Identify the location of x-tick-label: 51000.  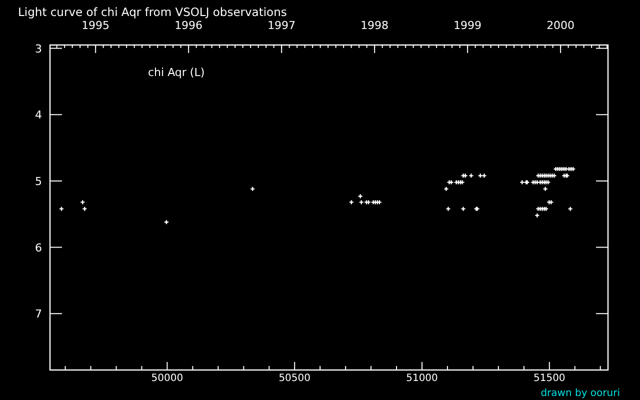
(422, 378).